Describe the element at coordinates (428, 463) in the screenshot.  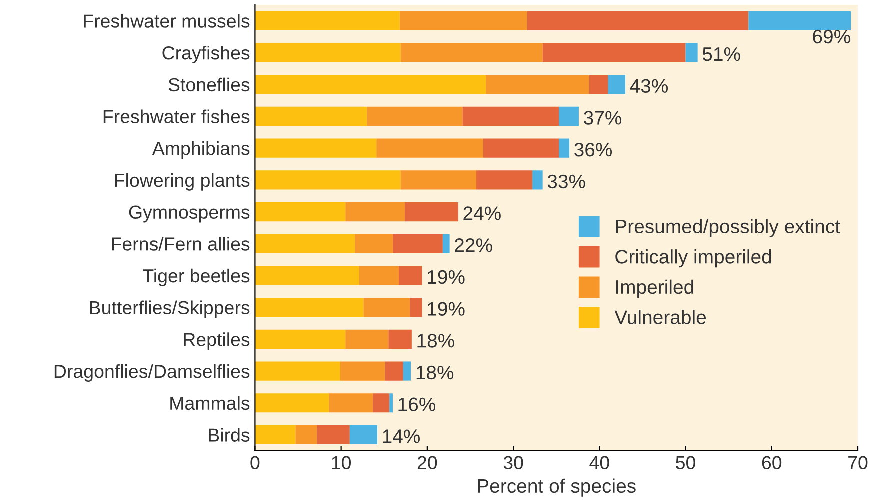
I see `x-tick-label: 20` at that location.